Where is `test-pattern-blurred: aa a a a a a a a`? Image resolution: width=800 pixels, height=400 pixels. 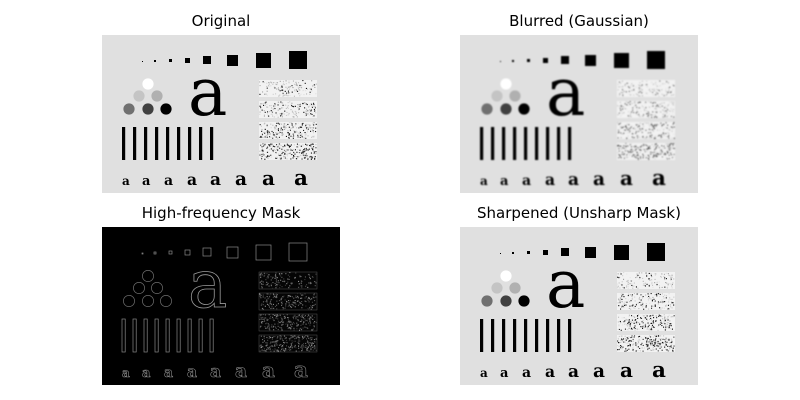 test-pattern-blurred: aa a a a a a a a is located at coordinates (579, 114).